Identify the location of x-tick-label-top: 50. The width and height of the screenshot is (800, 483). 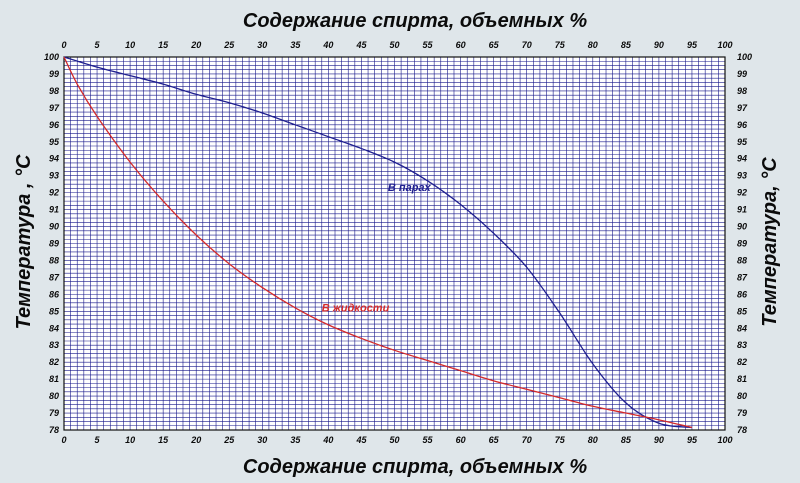
(394, 45).